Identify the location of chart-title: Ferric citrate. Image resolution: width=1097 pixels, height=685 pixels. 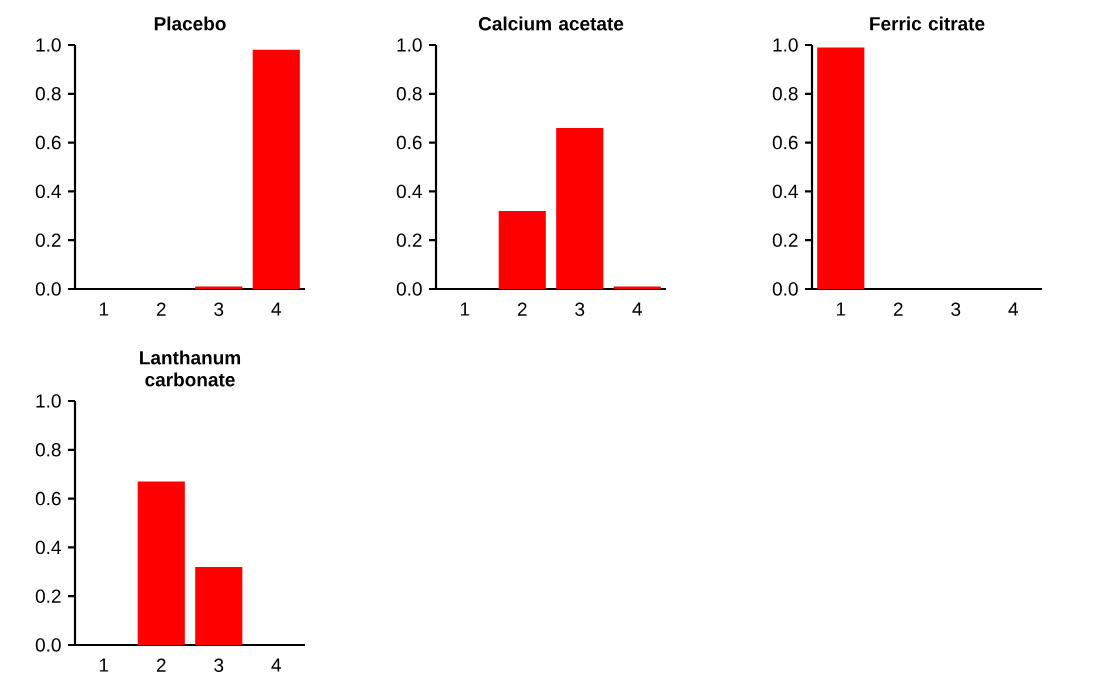
(927, 23).